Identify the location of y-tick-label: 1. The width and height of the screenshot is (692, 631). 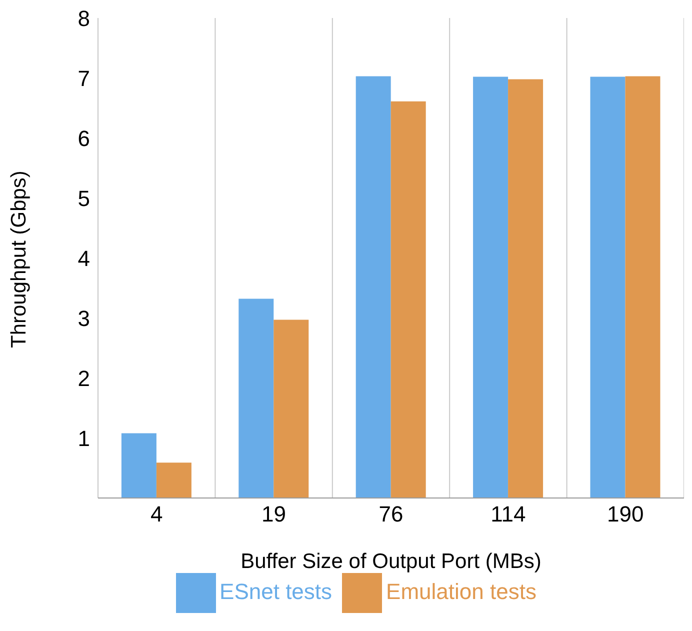
(84, 438).